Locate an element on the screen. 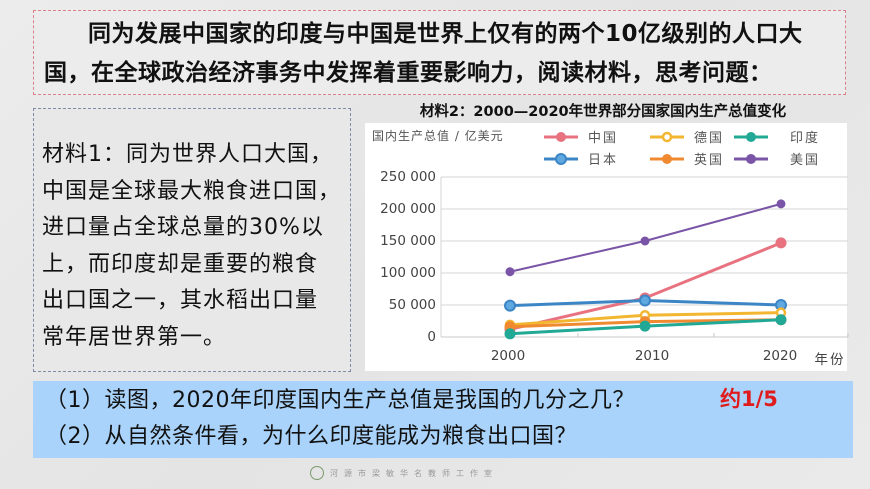 The width and height of the screenshot is (870, 489). question-1: （1）读图，2020年印度国内生产总值是我国的几分之几？ is located at coordinates (340, 400).